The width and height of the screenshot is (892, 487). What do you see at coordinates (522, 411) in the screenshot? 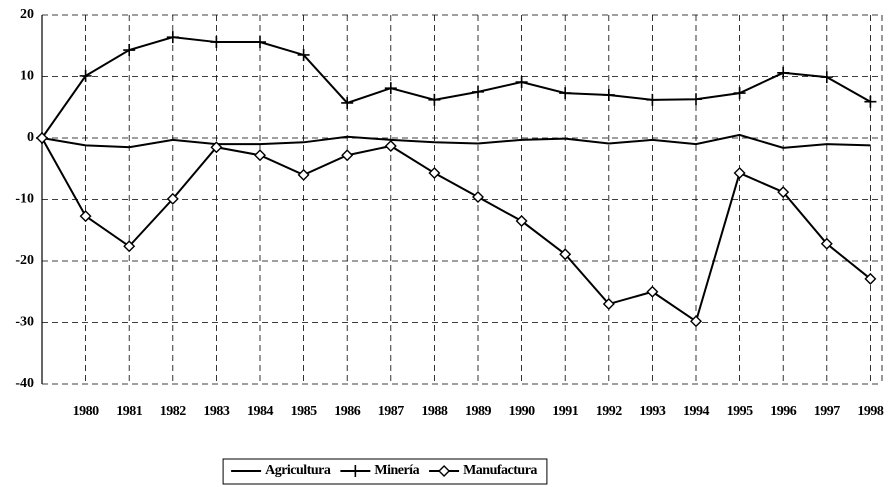
I see `x-tick-label: 1990` at bounding box center [522, 411].